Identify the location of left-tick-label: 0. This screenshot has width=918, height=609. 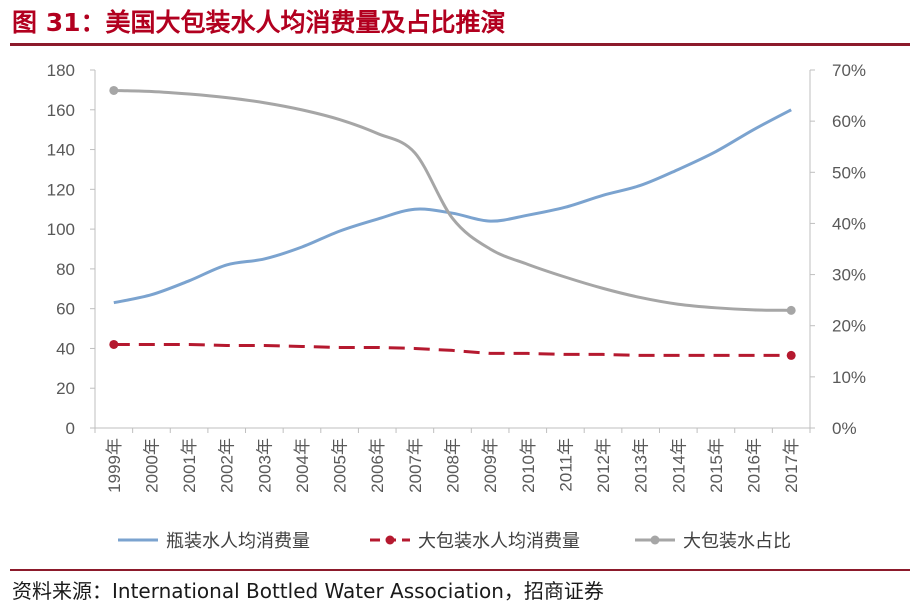
(70, 428).